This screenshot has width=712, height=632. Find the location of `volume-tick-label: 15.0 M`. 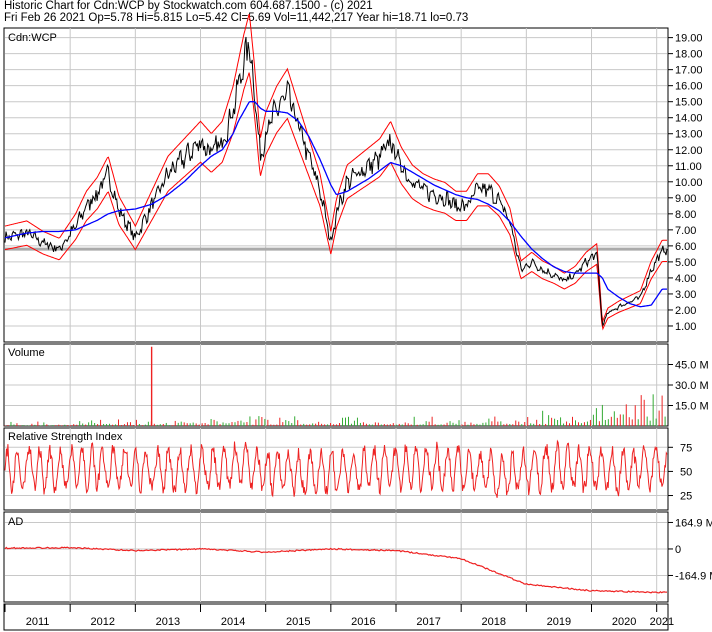

volume-tick-label: 15.0 M is located at coordinates (692, 407).